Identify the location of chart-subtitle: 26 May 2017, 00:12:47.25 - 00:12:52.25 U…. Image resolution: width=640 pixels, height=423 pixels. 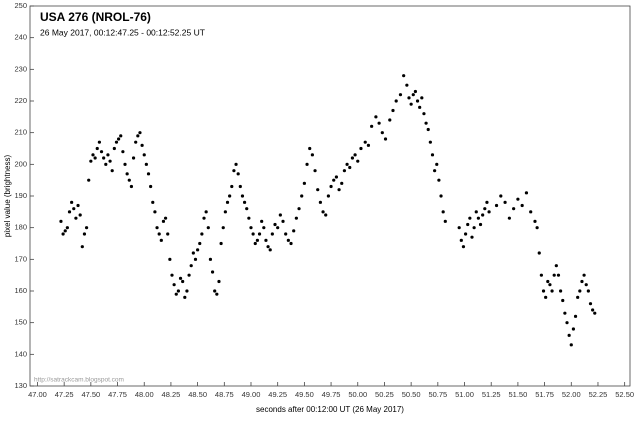
(122, 32).